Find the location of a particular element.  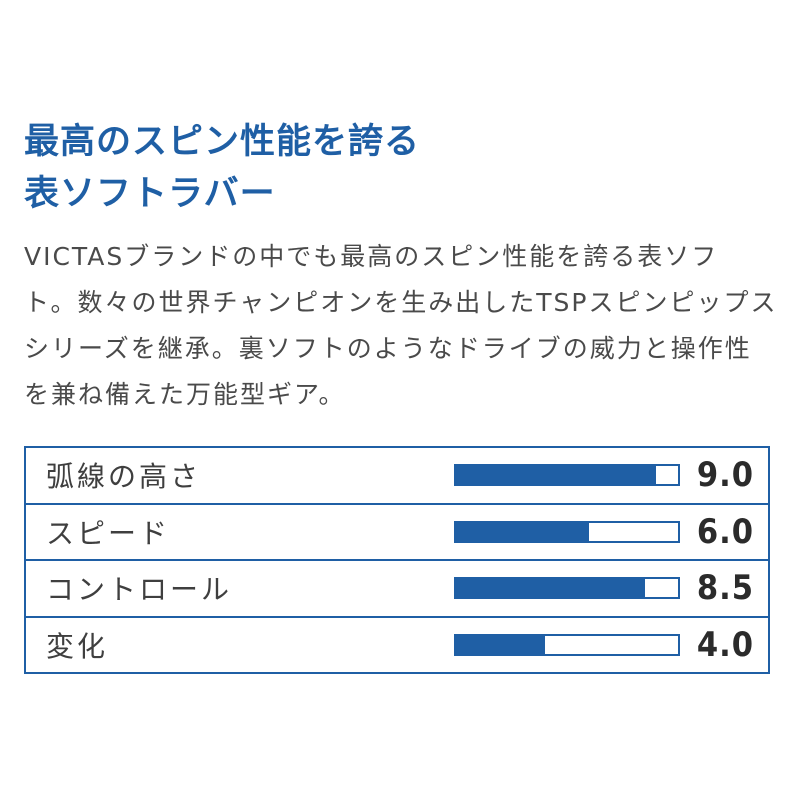

rating-label: 弧線の高さ is located at coordinates (124, 477).